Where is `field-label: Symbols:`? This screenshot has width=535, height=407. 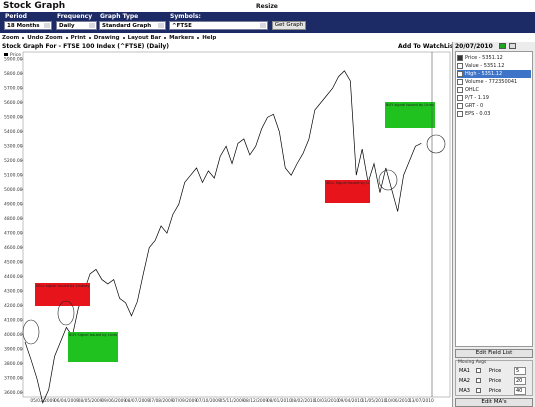
field-label: Symbols: is located at coordinates (185, 16).